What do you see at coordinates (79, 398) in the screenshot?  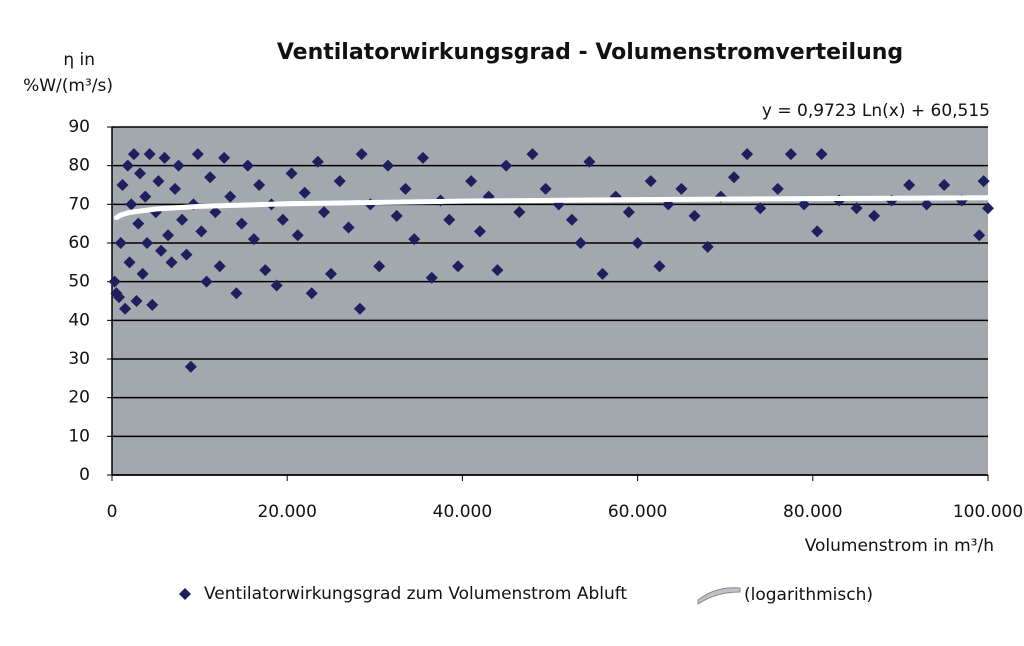 I see `y-tick-label: 20` at bounding box center [79, 398].